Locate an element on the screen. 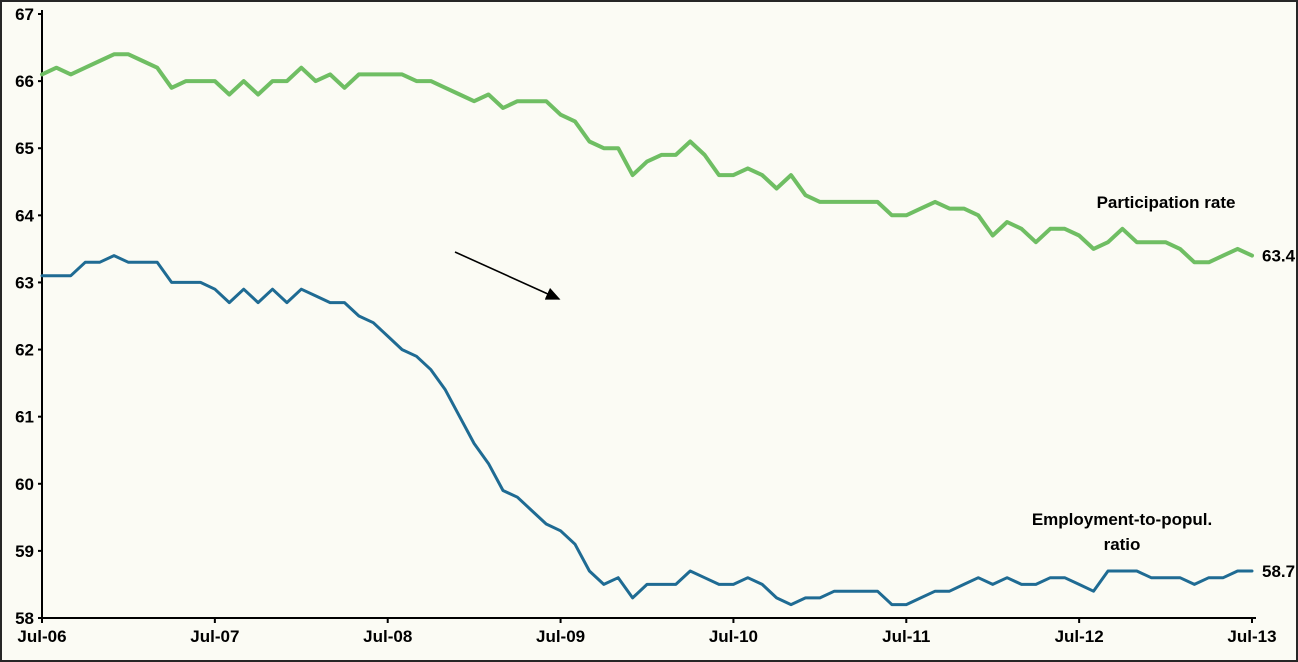 This screenshot has width=1298, height=662. y-axis-tick-label: 60 is located at coordinates (24, 484).